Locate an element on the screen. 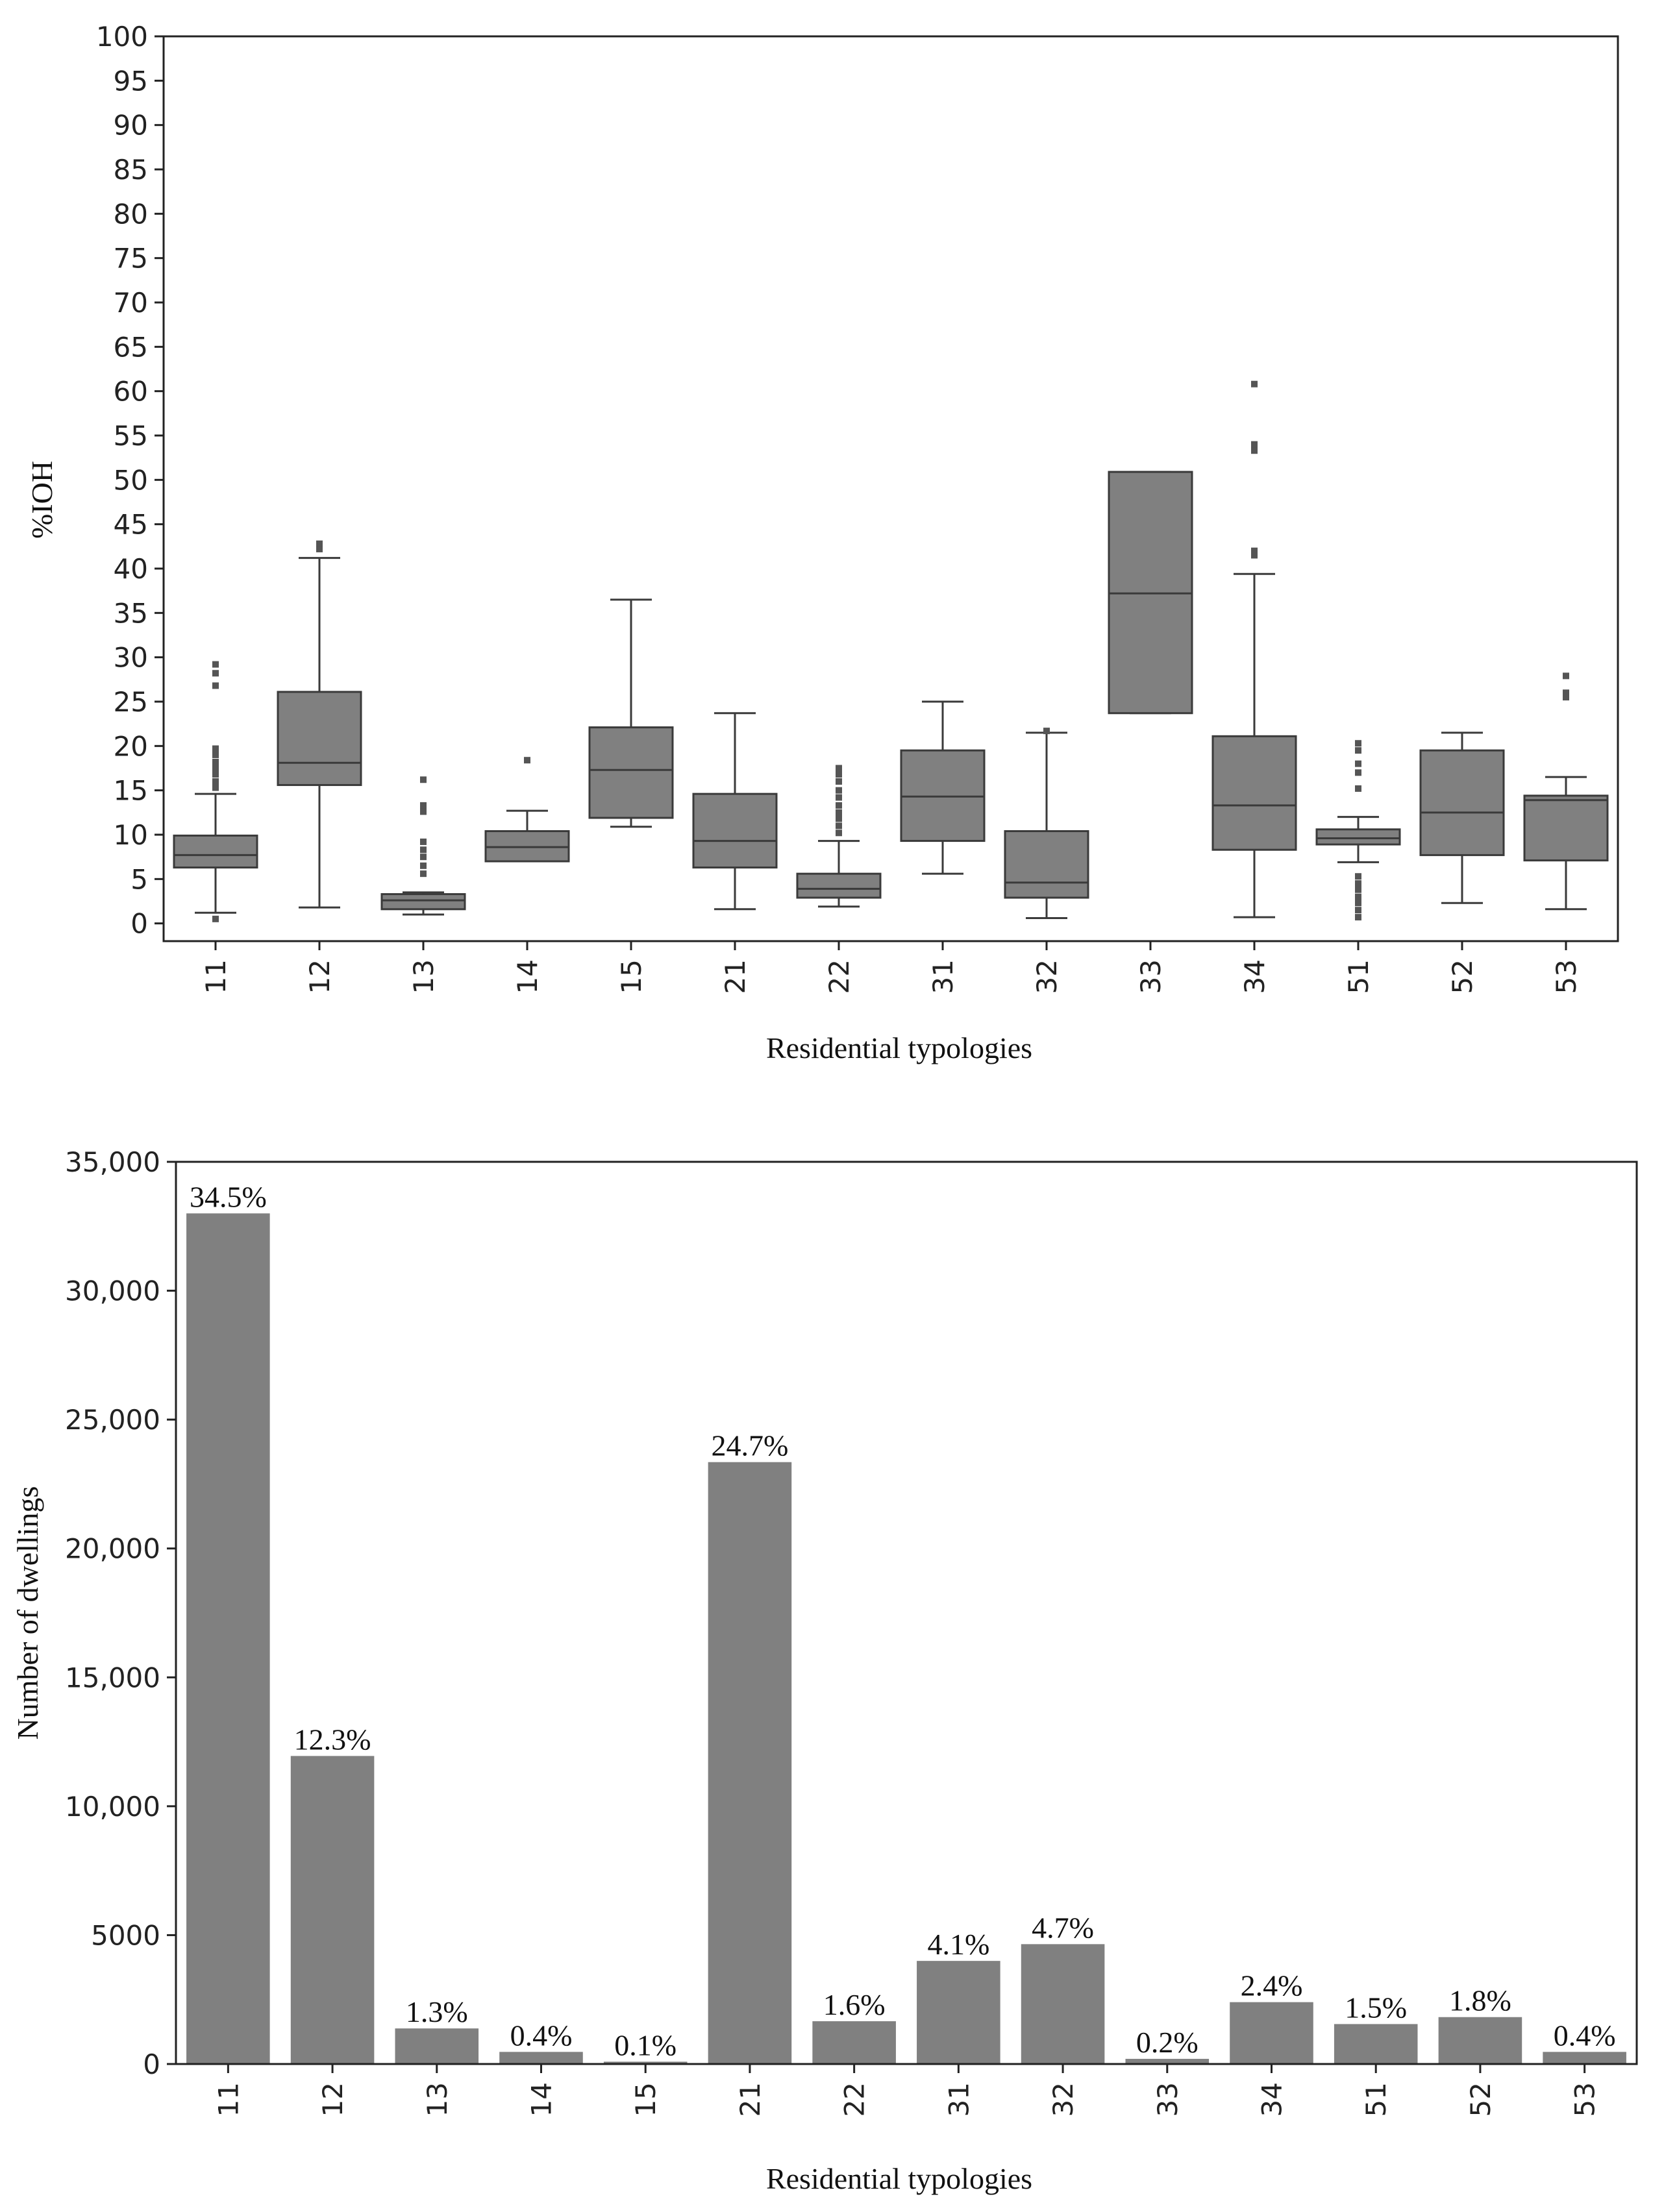 The width and height of the screenshot is (1664, 2212). bar-x-tick-label: 51 is located at coordinates (1376, 2099).